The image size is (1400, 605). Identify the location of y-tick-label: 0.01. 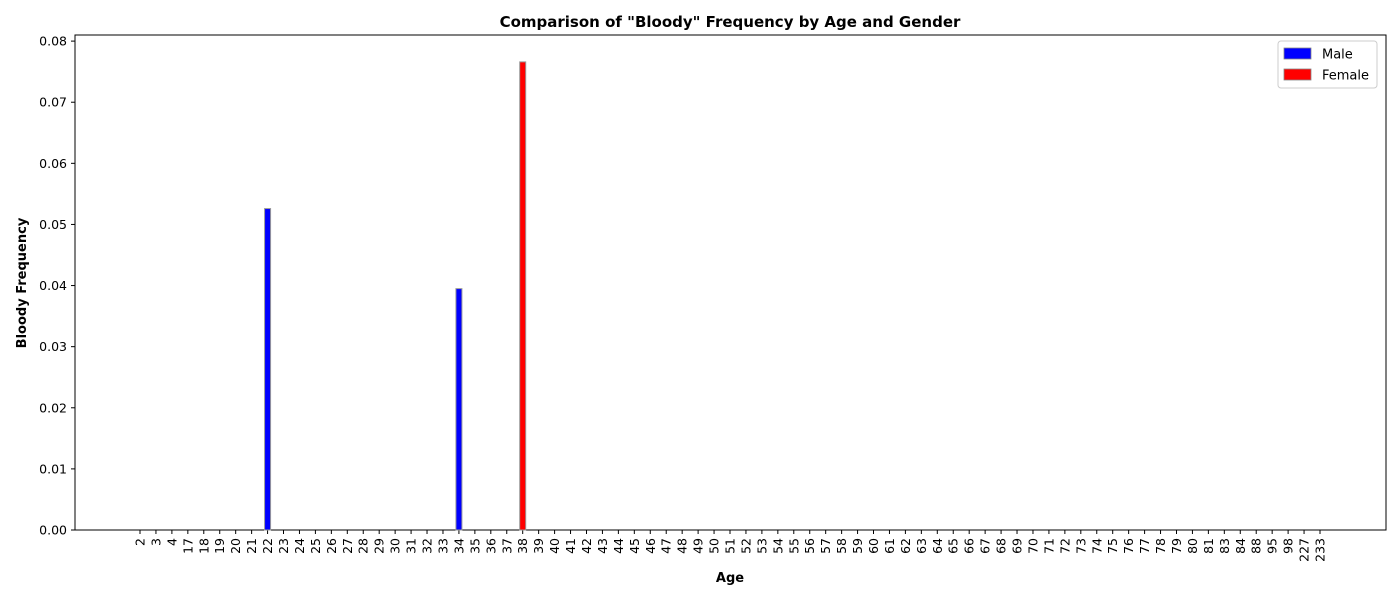
(53, 468).